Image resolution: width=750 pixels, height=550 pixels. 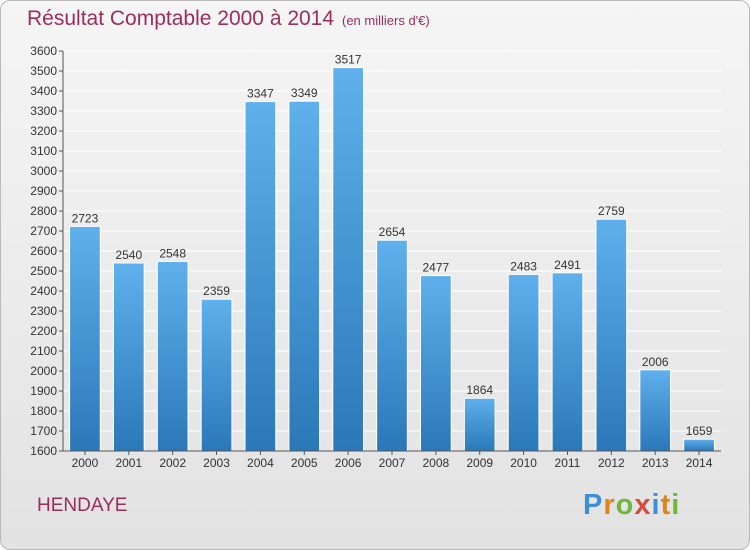 I want to click on value-label-2014: 1659, so click(x=699, y=431).